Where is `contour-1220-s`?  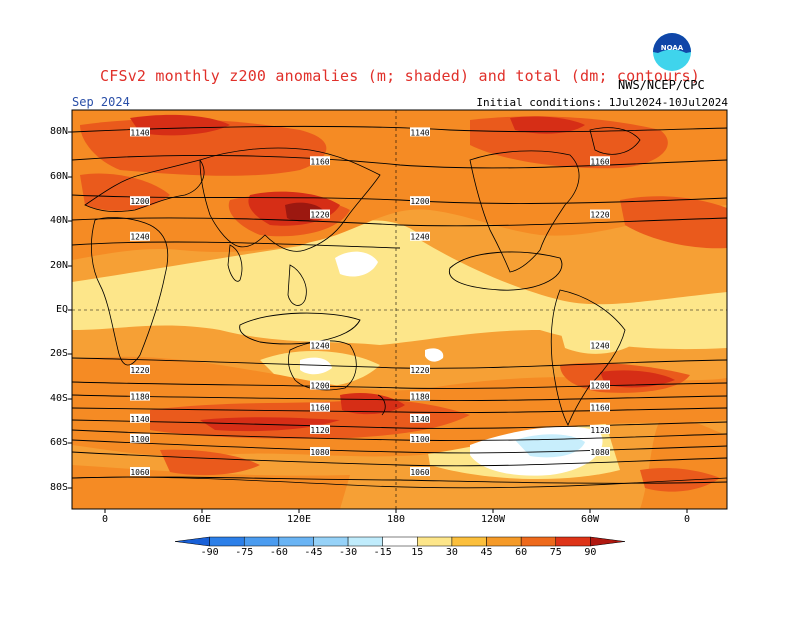 contour-1220-s is located at coordinates (399, 363).